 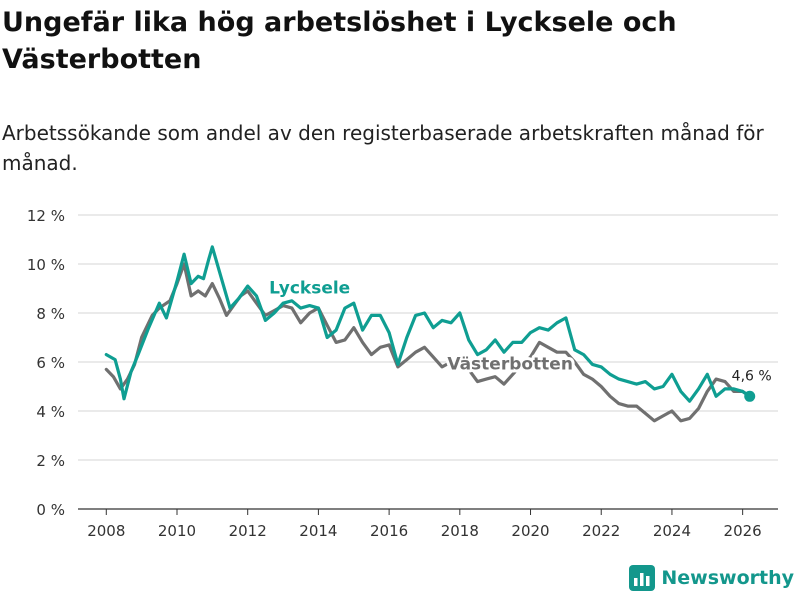 I want to click on x-tick-label: 2014, so click(x=318, y=531).